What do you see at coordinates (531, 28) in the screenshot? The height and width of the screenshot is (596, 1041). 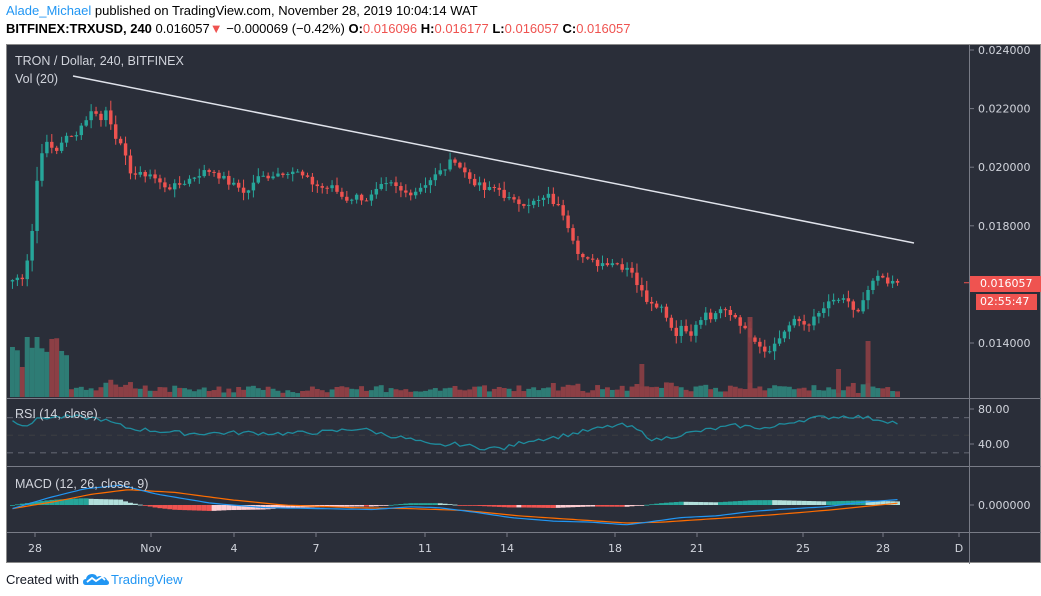 I see `low-value: 0.016057` at bounding box center [531, 28].